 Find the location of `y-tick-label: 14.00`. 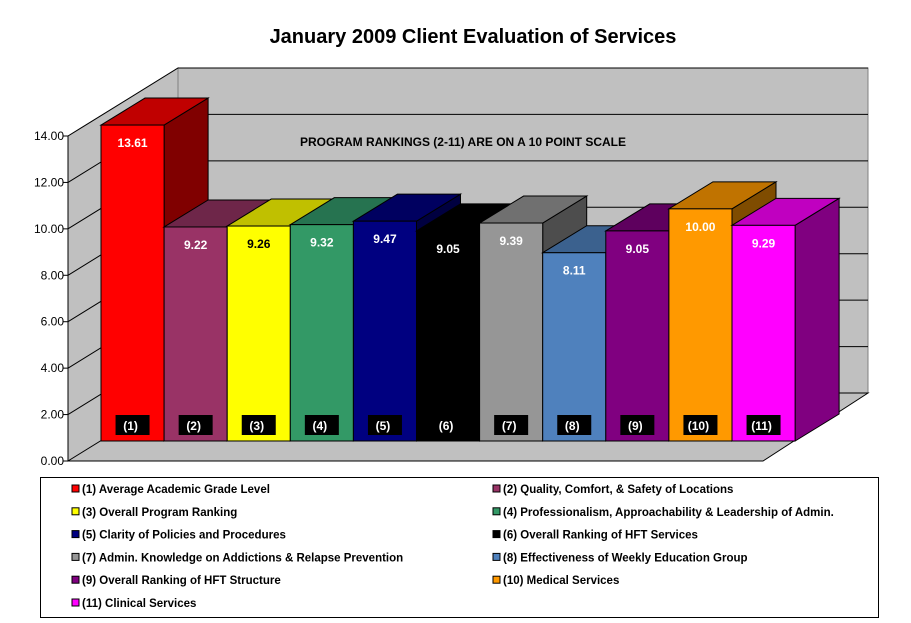

y-tick-label: 14.00 is located at coordinates (49, 136).